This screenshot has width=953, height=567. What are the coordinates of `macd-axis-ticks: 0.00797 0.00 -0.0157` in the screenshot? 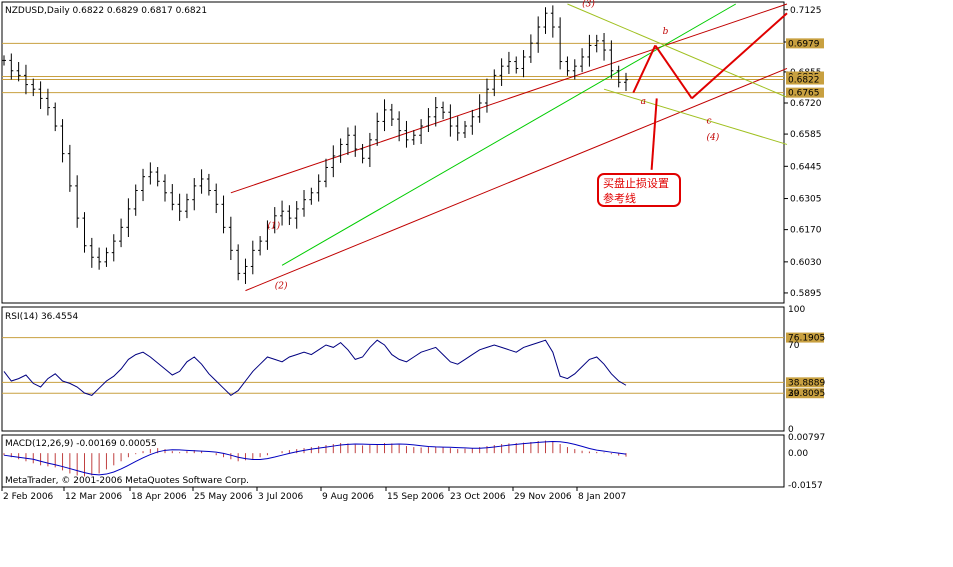 It's located at (806, 462).